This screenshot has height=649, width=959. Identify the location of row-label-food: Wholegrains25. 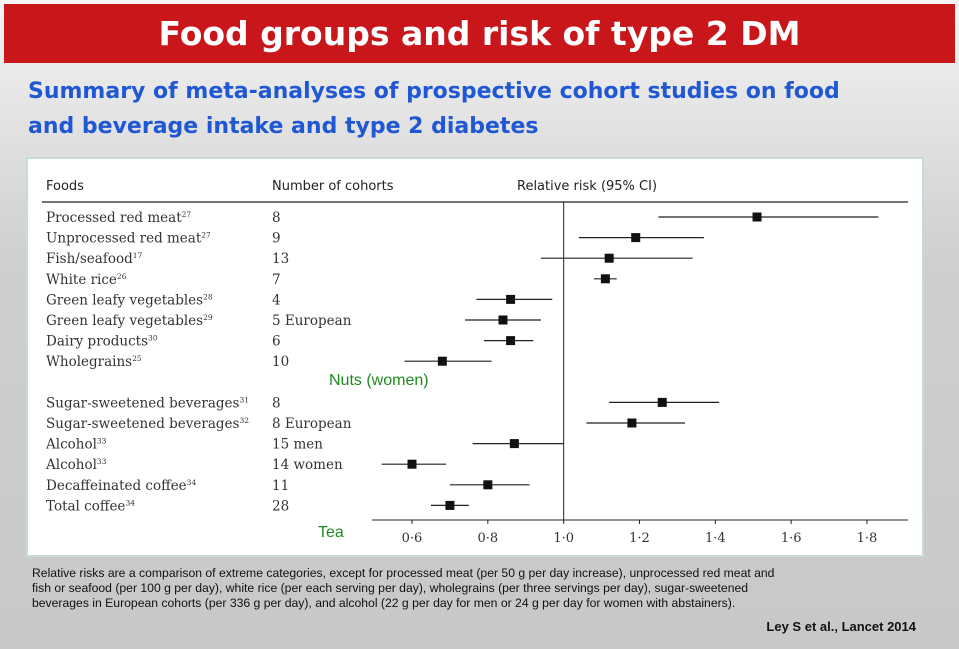
(94, 362).